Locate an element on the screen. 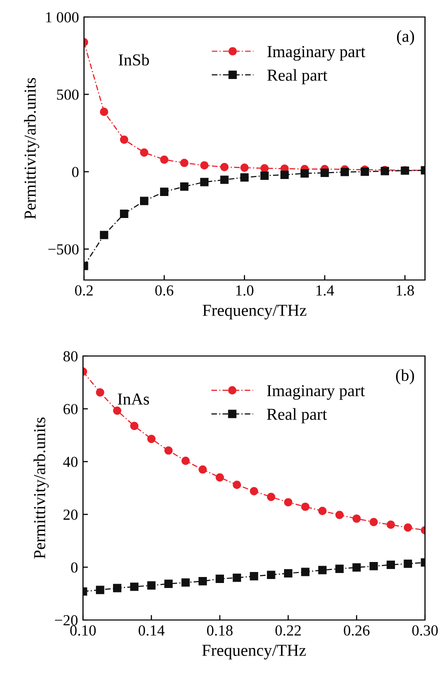 This screenshot has width=443, height=673. y-tick-label: 80 is located at coordinates (70, 356).